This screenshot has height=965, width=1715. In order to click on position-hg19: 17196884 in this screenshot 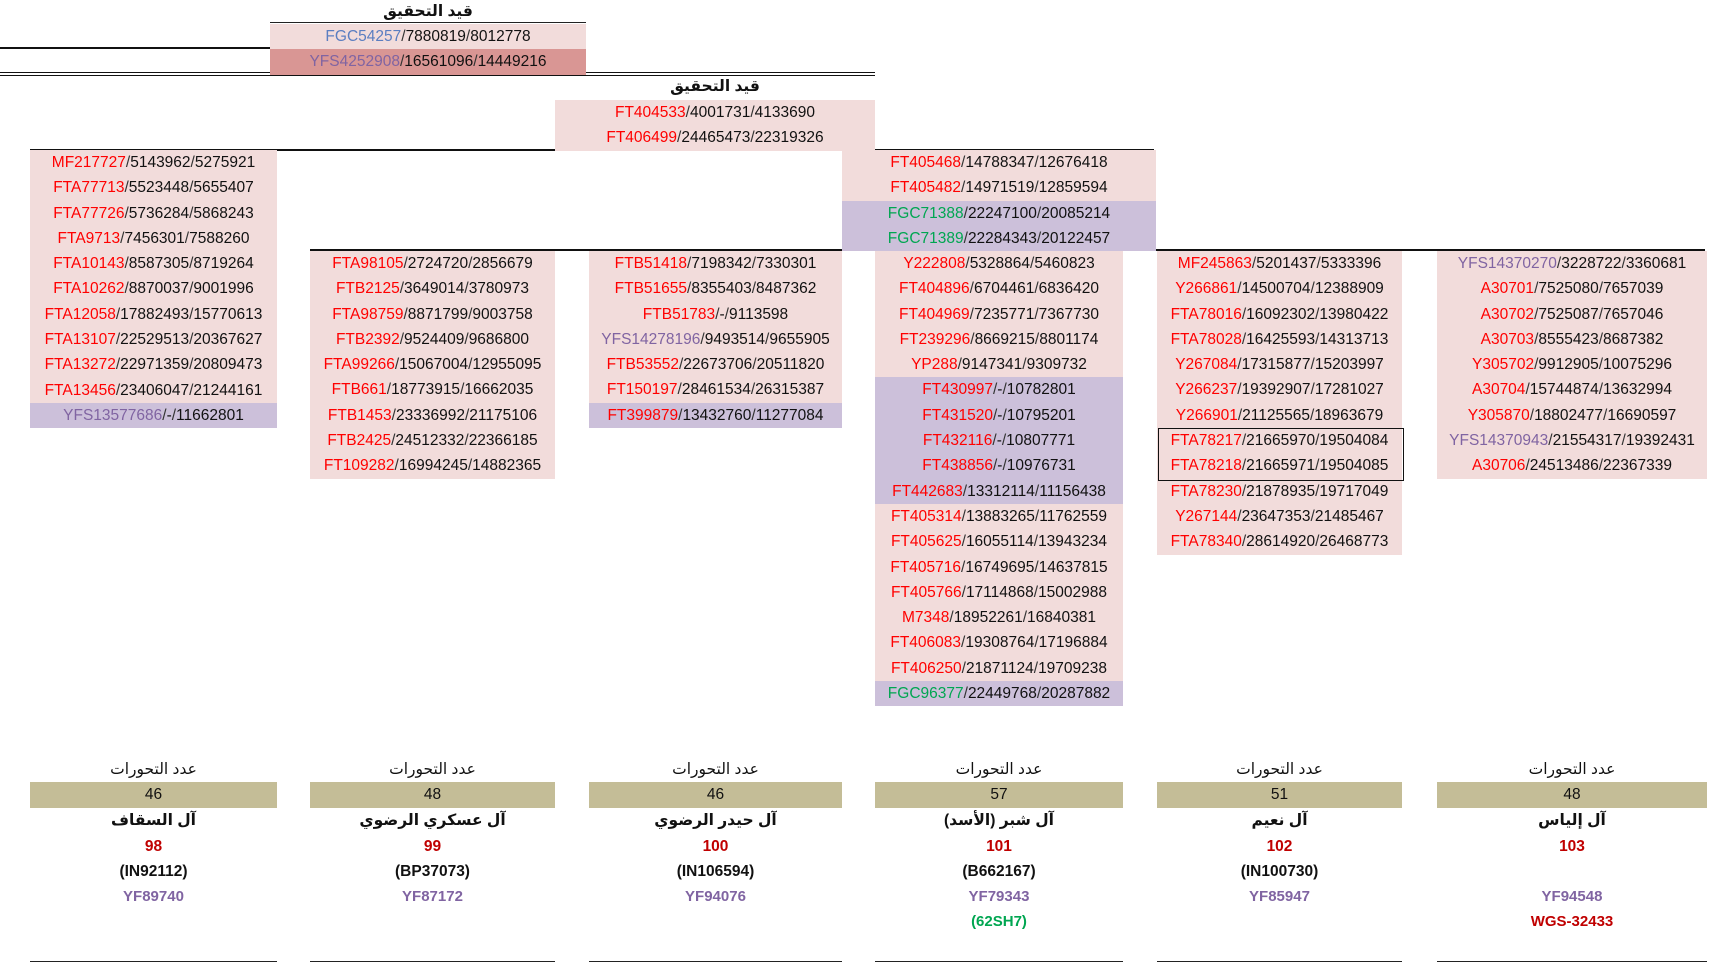, I will do `click(1073, 643)`.